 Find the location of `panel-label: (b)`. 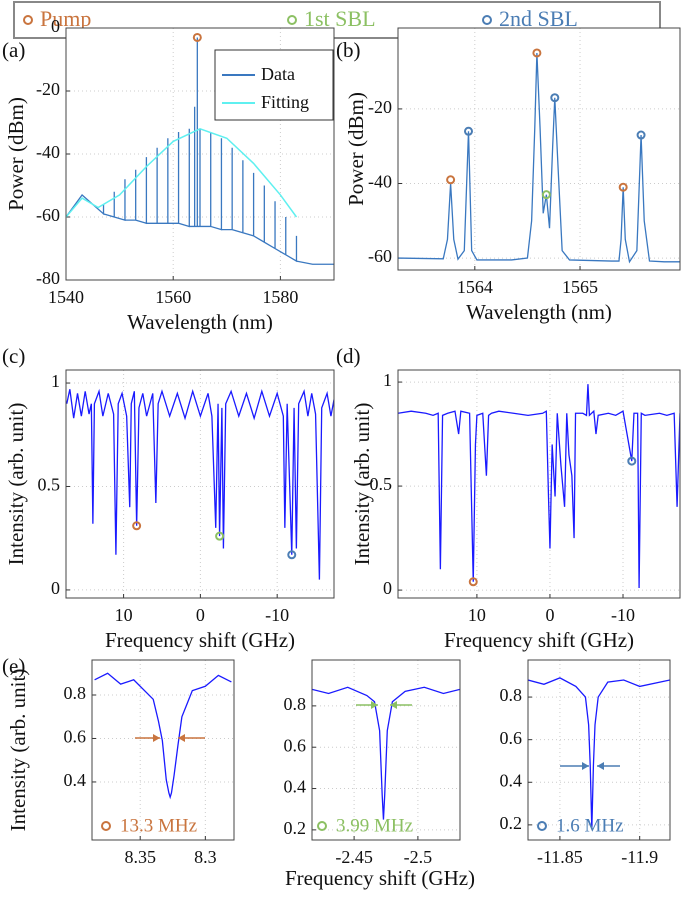

panel-label: (b) is located at coordinates (348, 50).